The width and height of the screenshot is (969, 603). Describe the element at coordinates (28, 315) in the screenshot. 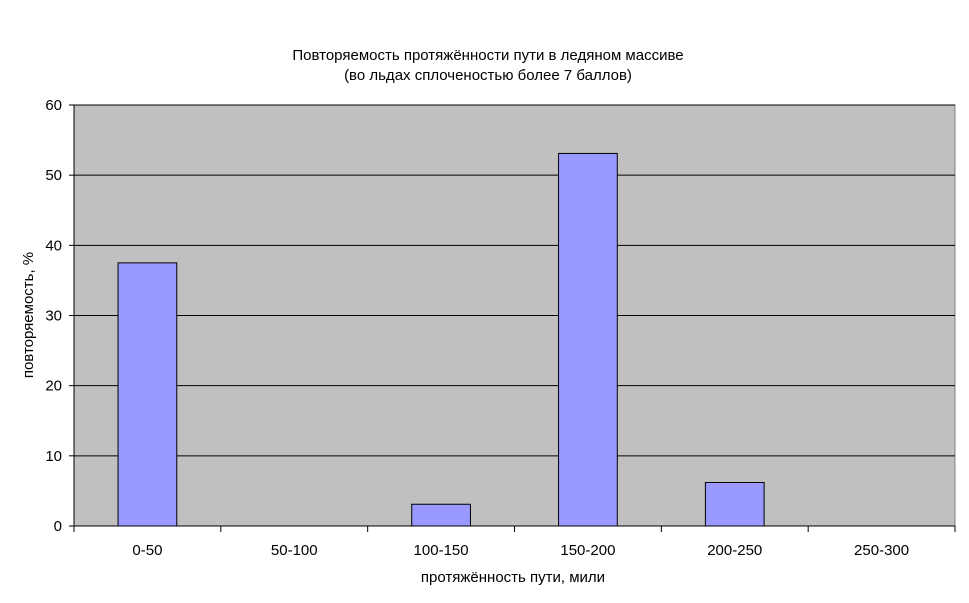

I see `y-axis-label: повторяемость, %` at that location.